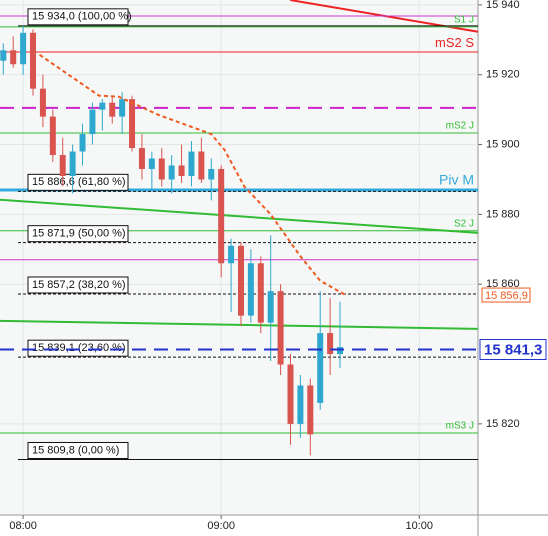 The width and height of the screenshot is (548, 536). I want to click on fib-label: 15 886,6 (61,80 %), so click(79, 182).